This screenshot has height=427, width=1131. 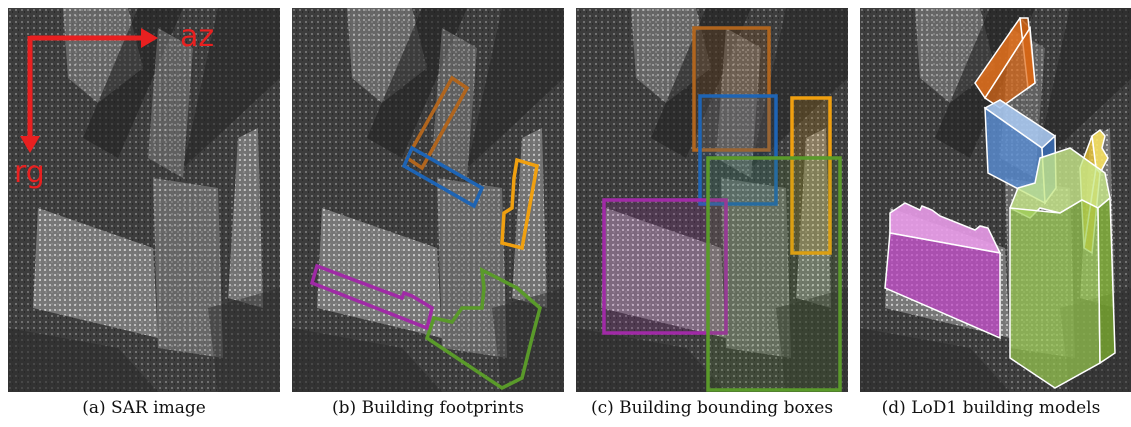 What do you see at coordinates (738, 150) in the screenshot?
I see `bbox-blue` at bounding box center [738, 150].